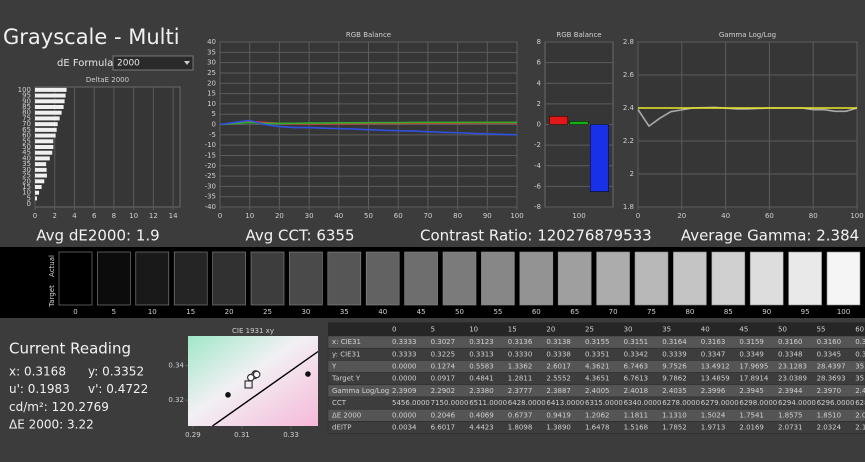 The width and height of the screenshot is (865, 462). Describe the element at coordinates (758, 403) in the screenshot. I see `table-cell: 6298.0000` at that location.